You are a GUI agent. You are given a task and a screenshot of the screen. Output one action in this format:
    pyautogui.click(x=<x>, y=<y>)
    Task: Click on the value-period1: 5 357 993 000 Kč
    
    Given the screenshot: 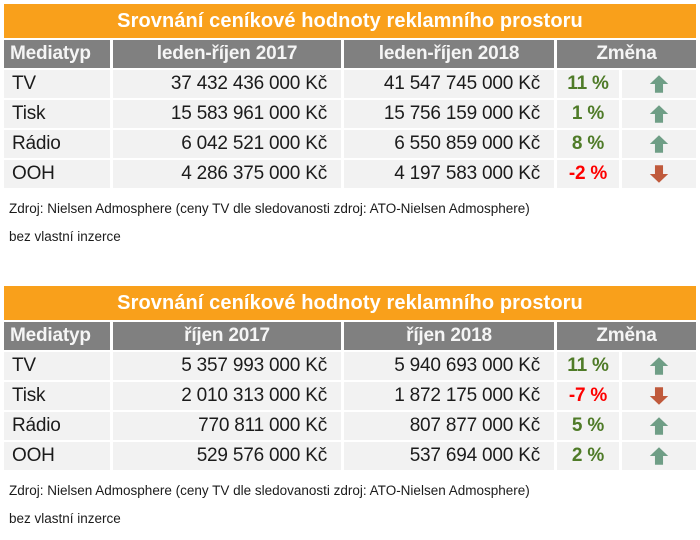 What is the action you would take?
    pyautogui.click(x=227, y=366)
    